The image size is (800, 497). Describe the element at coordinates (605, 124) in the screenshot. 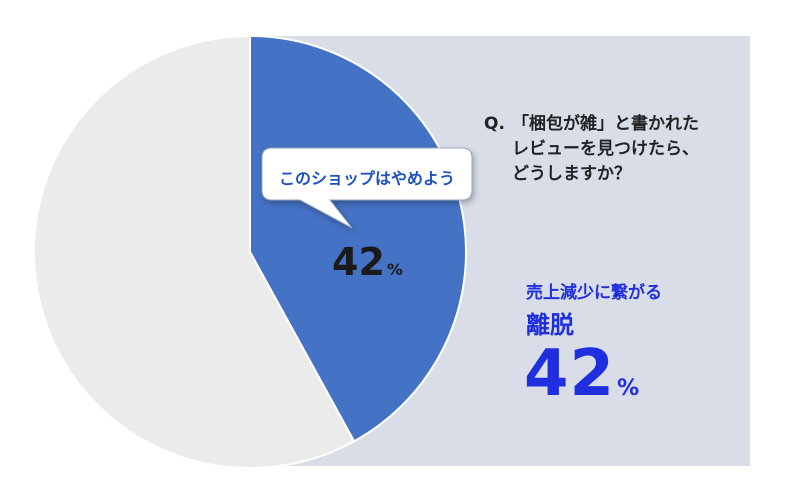

I see `question-line-1: 「梱包が雑」と書かれた` at that location.